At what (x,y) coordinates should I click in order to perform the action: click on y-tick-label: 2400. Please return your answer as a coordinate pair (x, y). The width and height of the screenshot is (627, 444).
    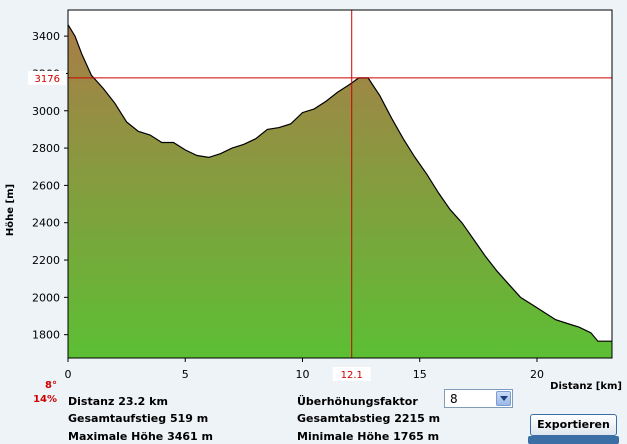
    Looking at the image, I should click on (46, 223).